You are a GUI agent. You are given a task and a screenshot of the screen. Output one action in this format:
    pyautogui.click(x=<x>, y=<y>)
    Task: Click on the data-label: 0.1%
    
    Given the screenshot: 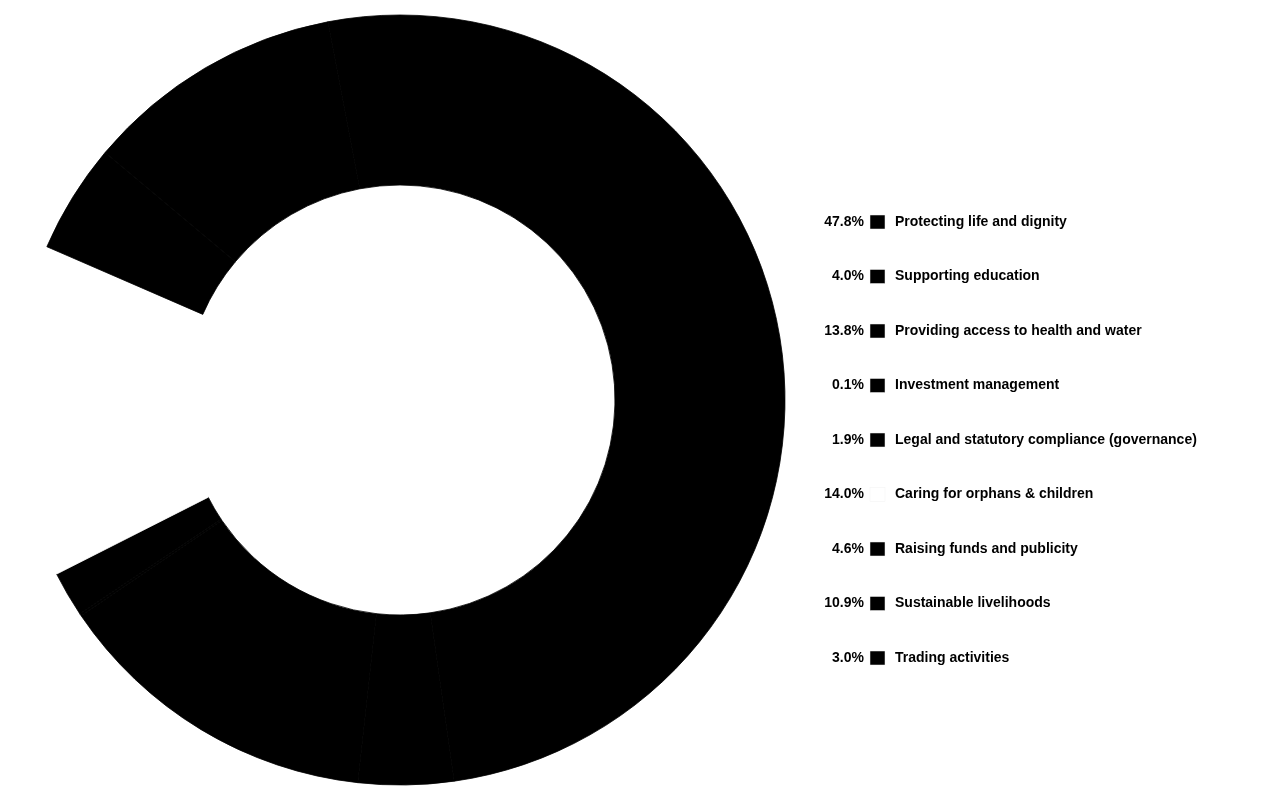 What is the action you would take?
    pyautogui.click(x=848, y=384)
    